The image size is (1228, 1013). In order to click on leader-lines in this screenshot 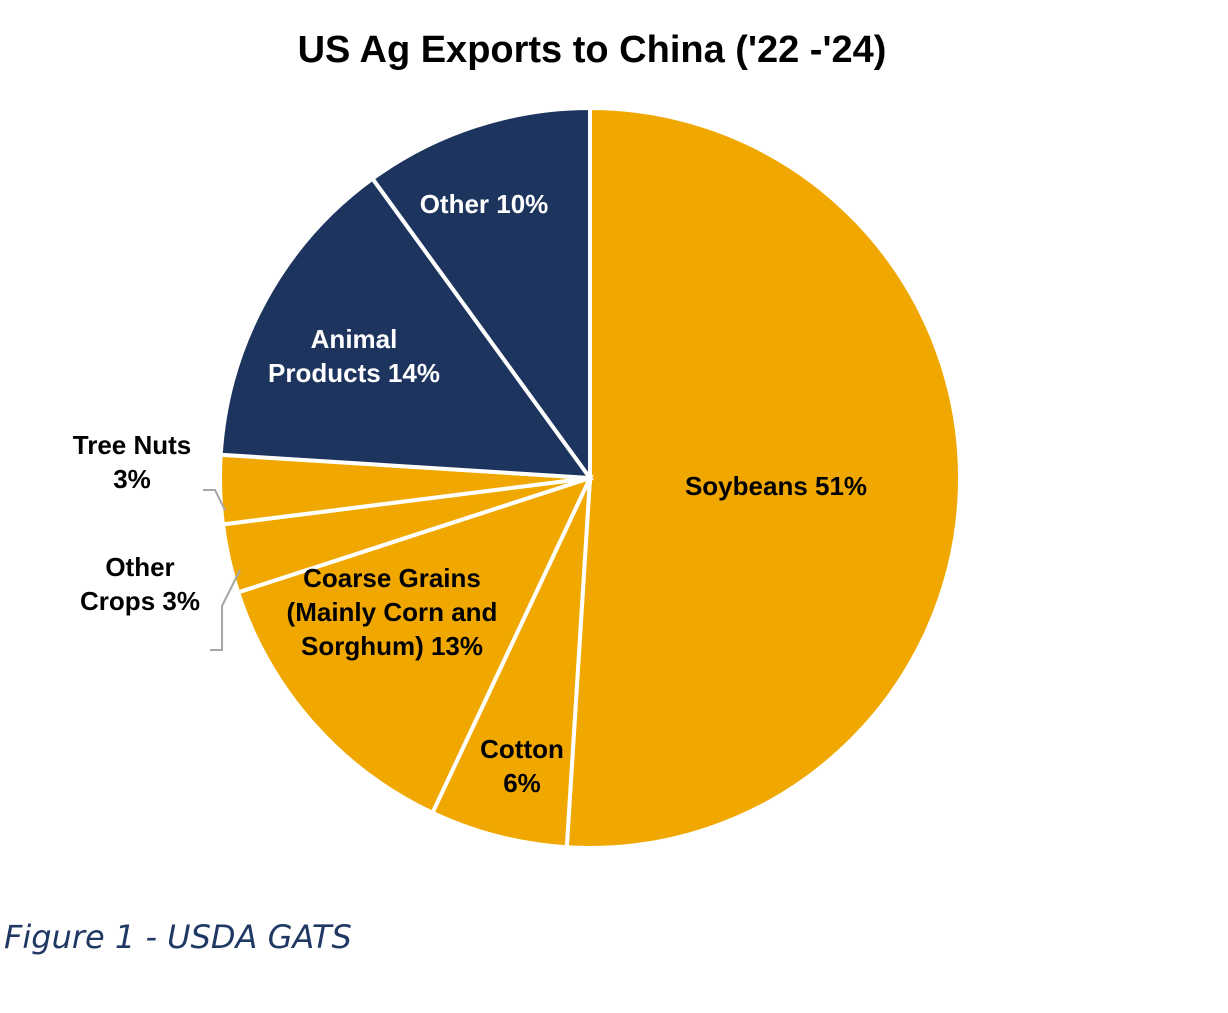, I will do `click(222, 570)`.